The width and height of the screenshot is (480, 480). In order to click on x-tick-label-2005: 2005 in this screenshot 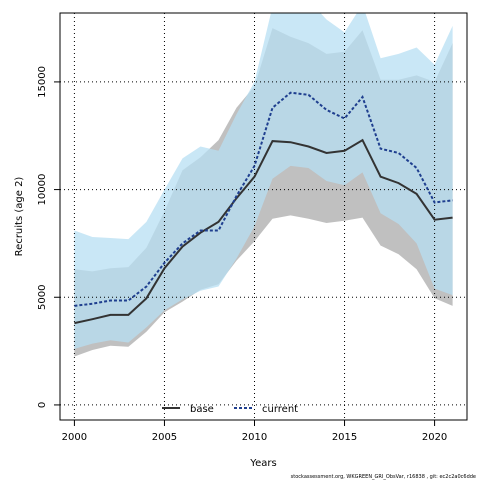, I will do `click(164, 437)`.